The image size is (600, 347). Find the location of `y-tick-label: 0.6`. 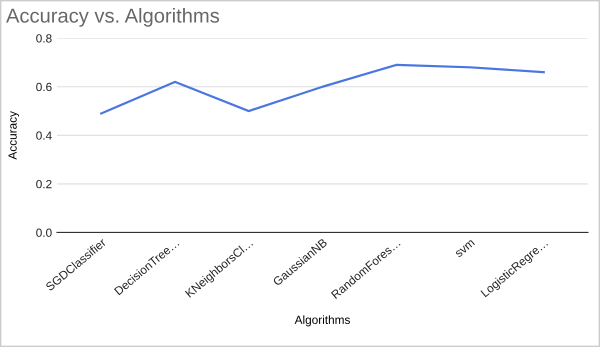

y-tick-label: 0.6 is located at coordinates (44, 87).